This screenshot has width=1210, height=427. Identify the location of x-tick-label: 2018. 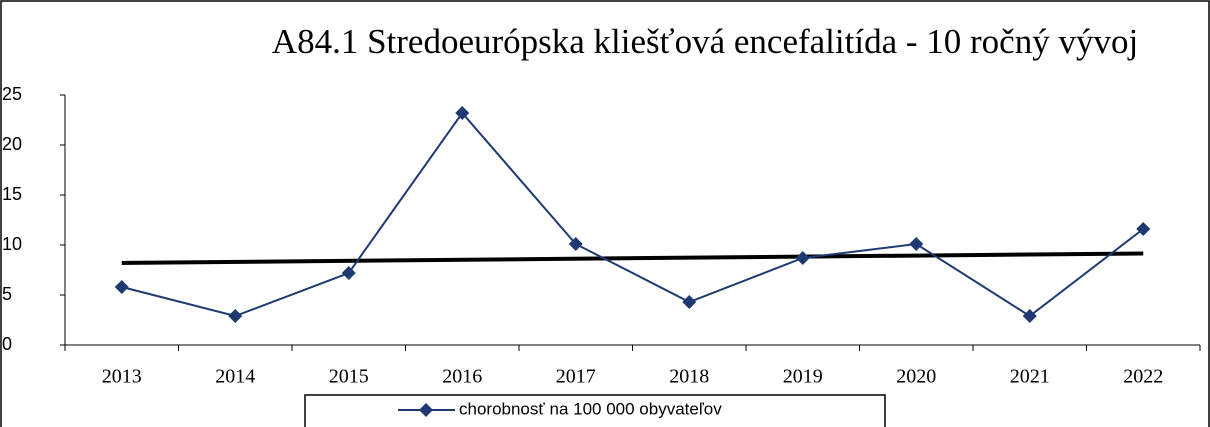
(689, 377).